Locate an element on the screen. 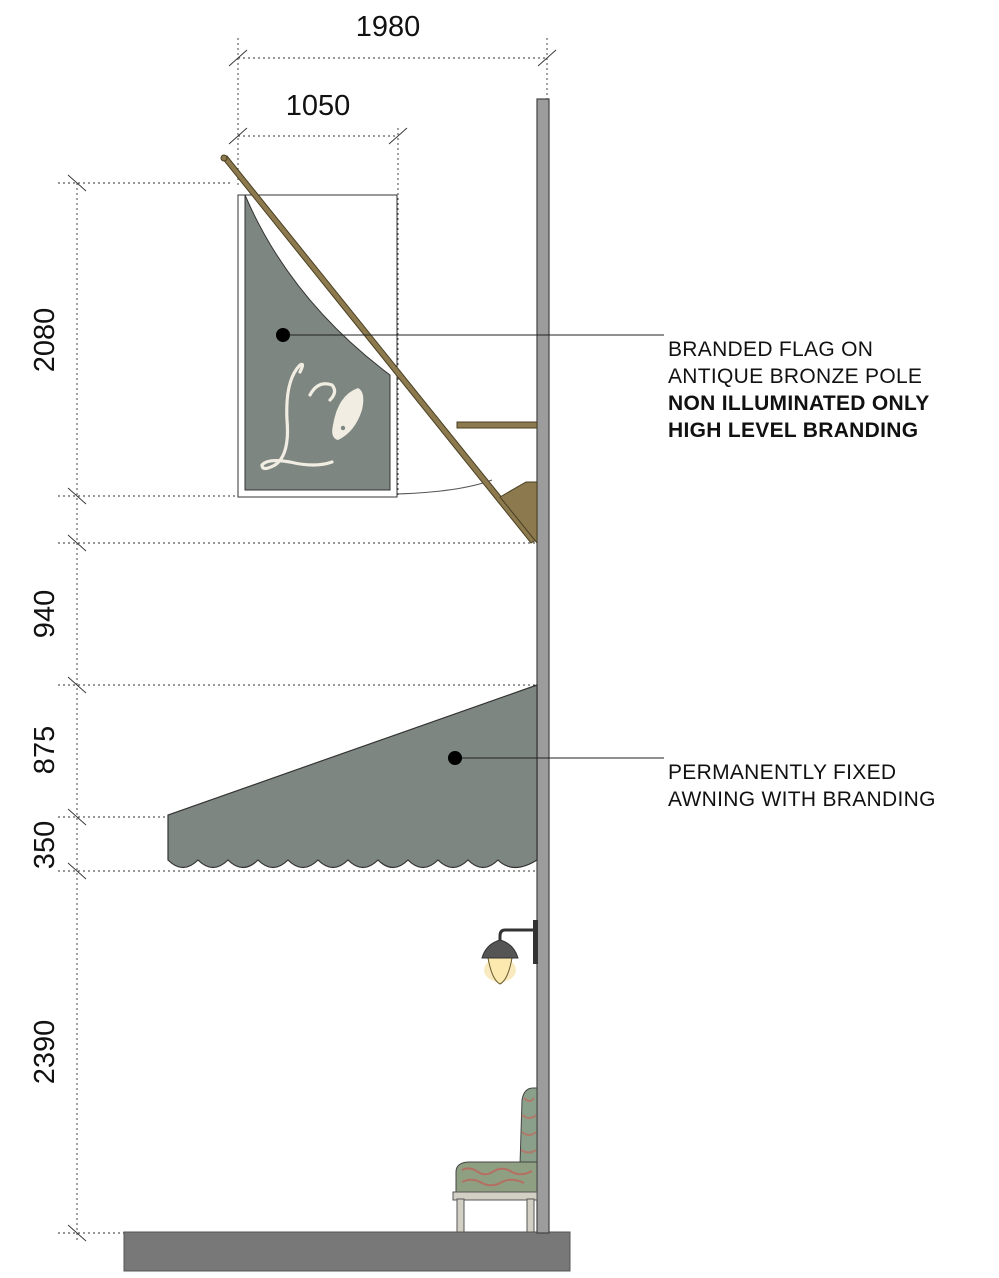 The width and height of the screenshot is (999, 1278). ground-slab is located at coordinates (347, 1251).